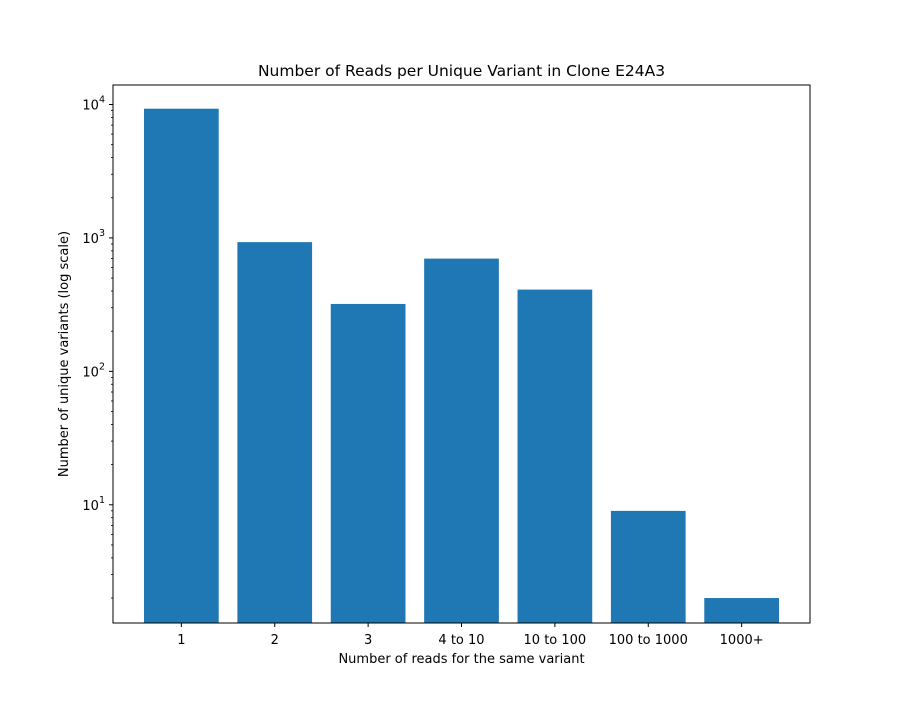 Image resolution: width=900 pixels, height=705 pixels. I want to click on x-axis-label: Number of reads for the same variant, so click(461, 659).